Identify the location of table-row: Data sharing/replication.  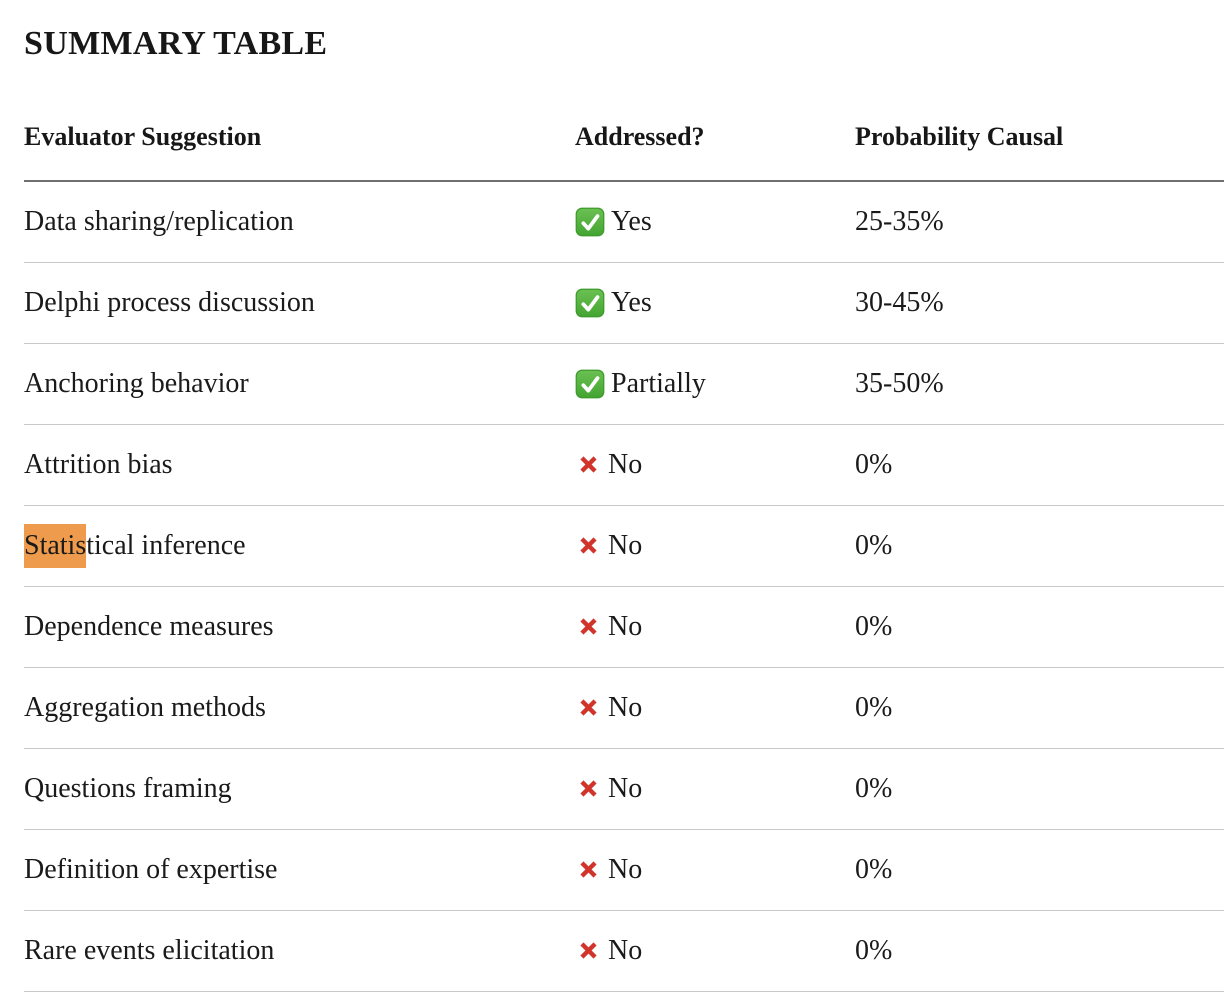
(624, 221).